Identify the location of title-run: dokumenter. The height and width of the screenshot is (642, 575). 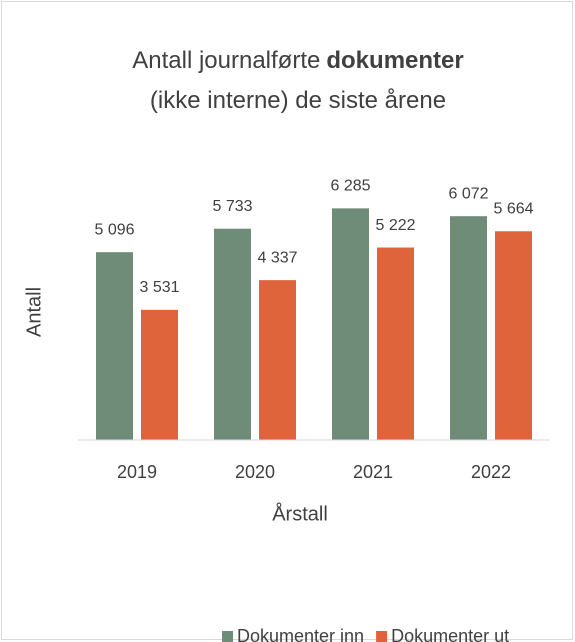
(394, 60).